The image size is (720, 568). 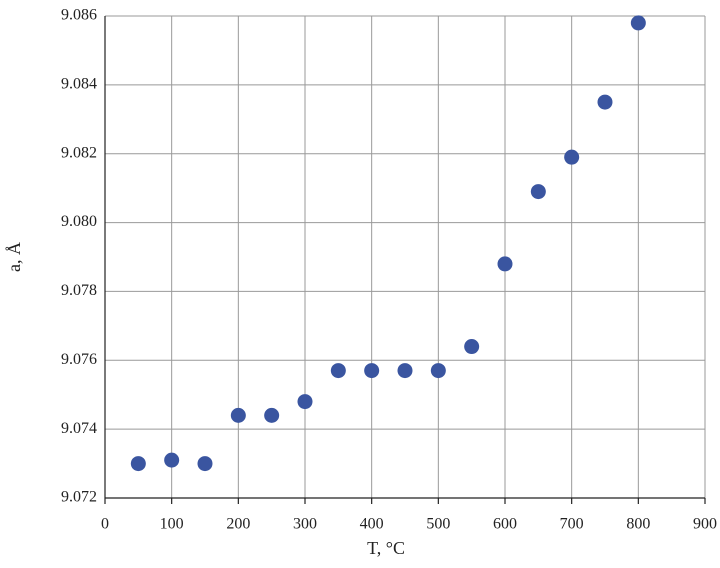 What do you see at coordinates (372, 524) in the screenshot?
I see `x-tick-label: 400` at bounding box center [372, 524].